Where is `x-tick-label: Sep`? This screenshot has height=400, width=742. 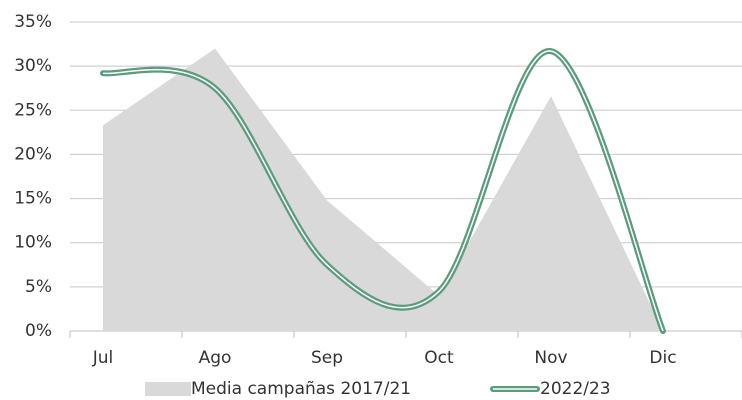
x-tick-label: Sep is located at coordinates (327, 358).